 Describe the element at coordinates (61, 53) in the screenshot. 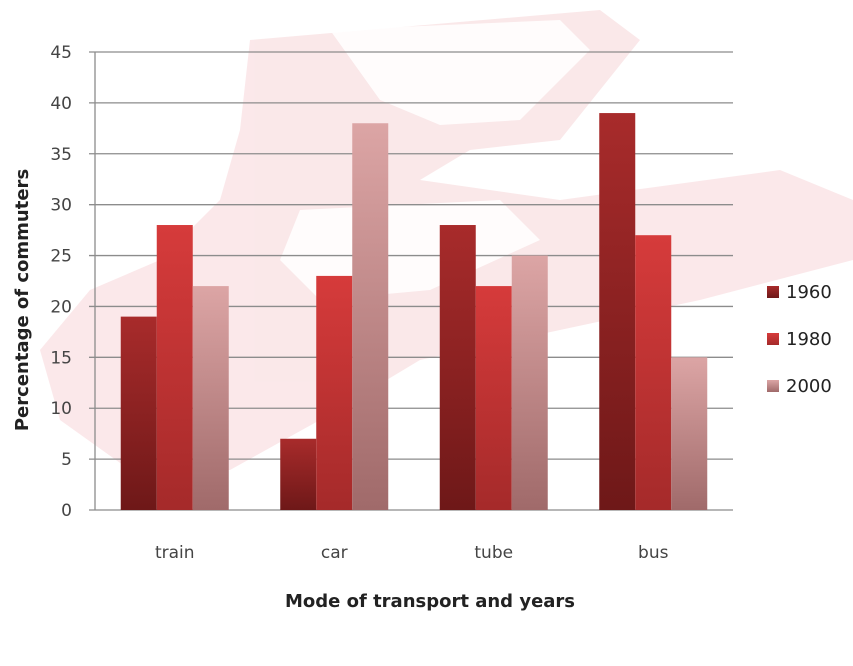

I see `y-tick-label: 45` at that location.